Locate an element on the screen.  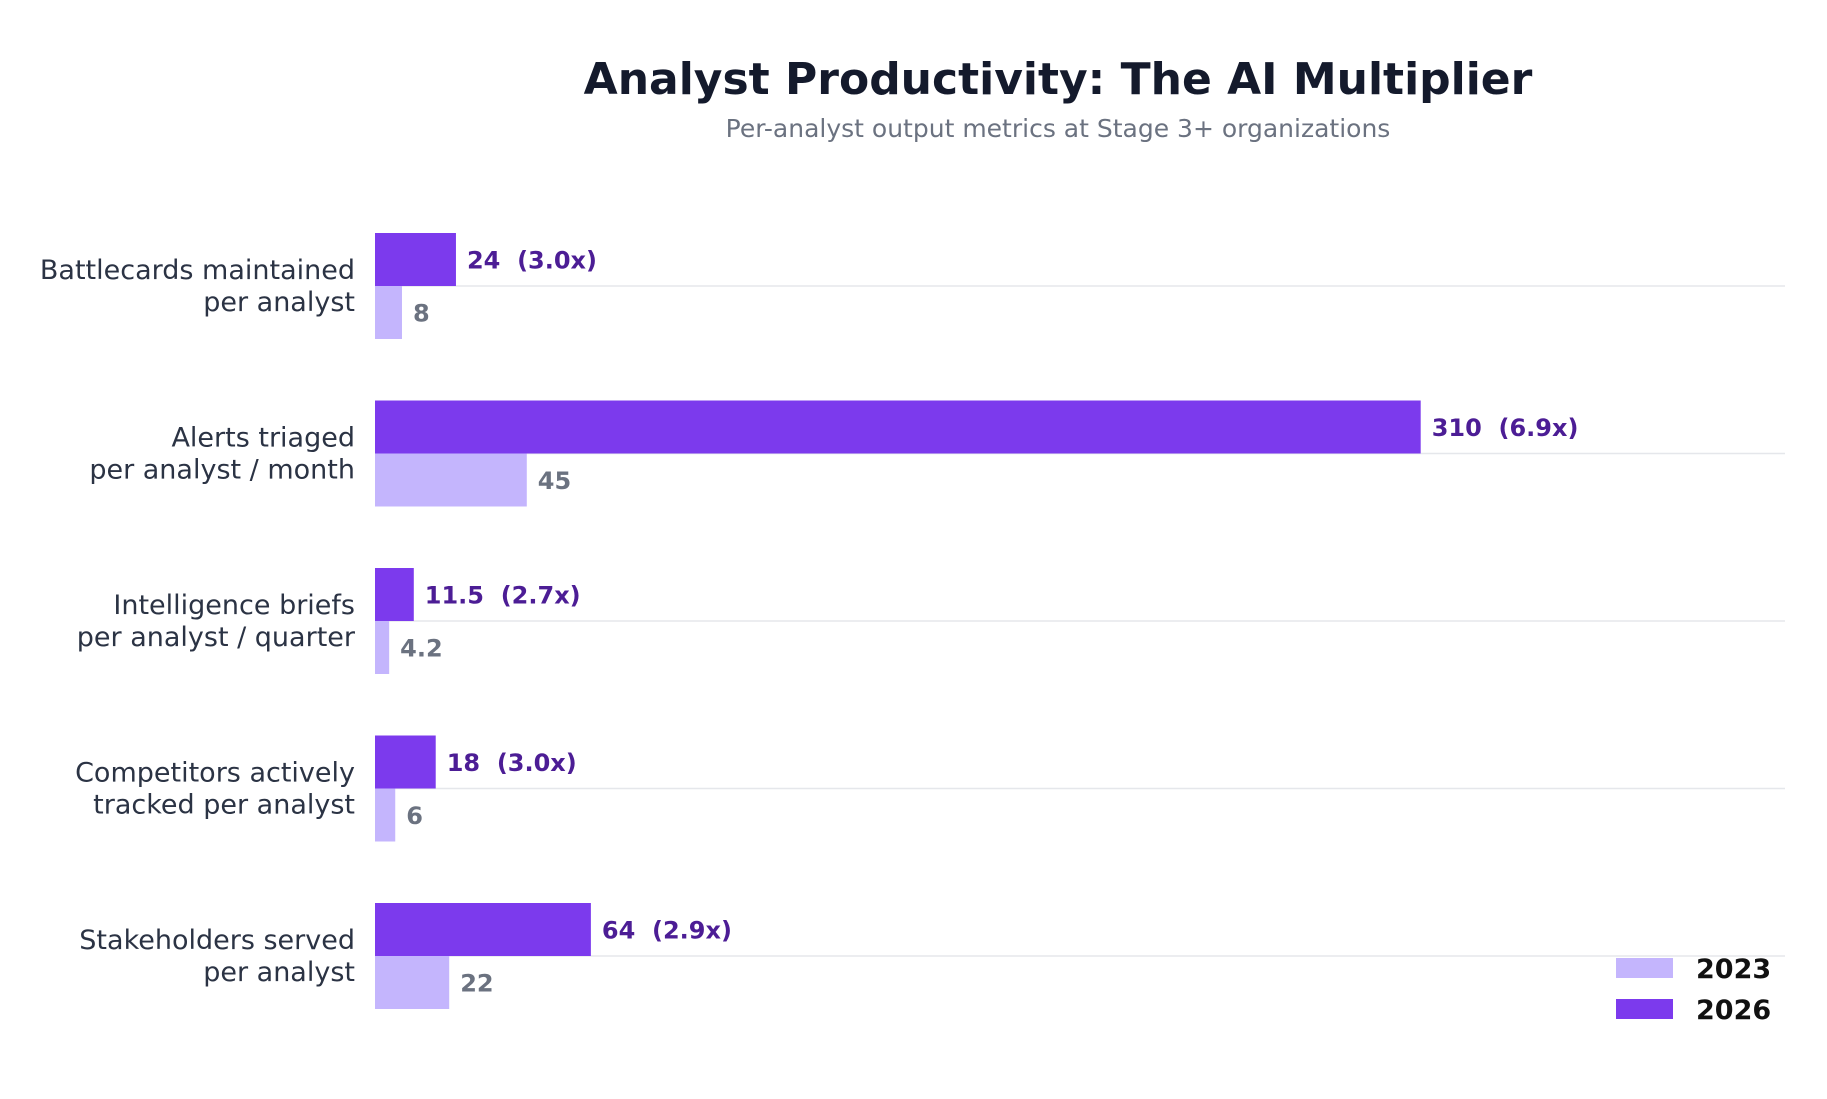
data-label-2023: 4.2 is located at coordinates (421, 649).